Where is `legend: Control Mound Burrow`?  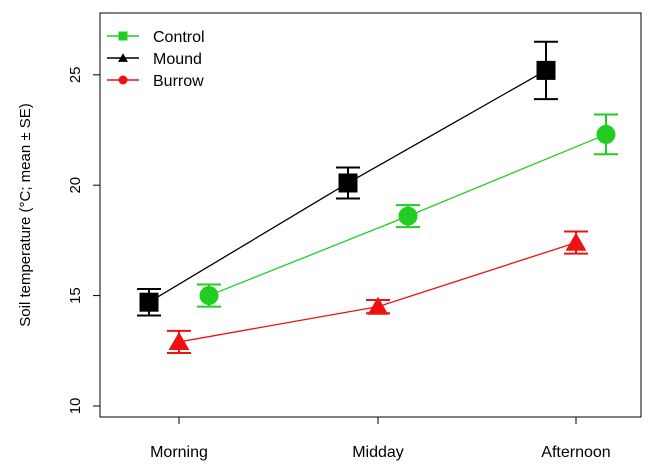 legend: Control Mound Burrow is located at coordinates (156, 59).